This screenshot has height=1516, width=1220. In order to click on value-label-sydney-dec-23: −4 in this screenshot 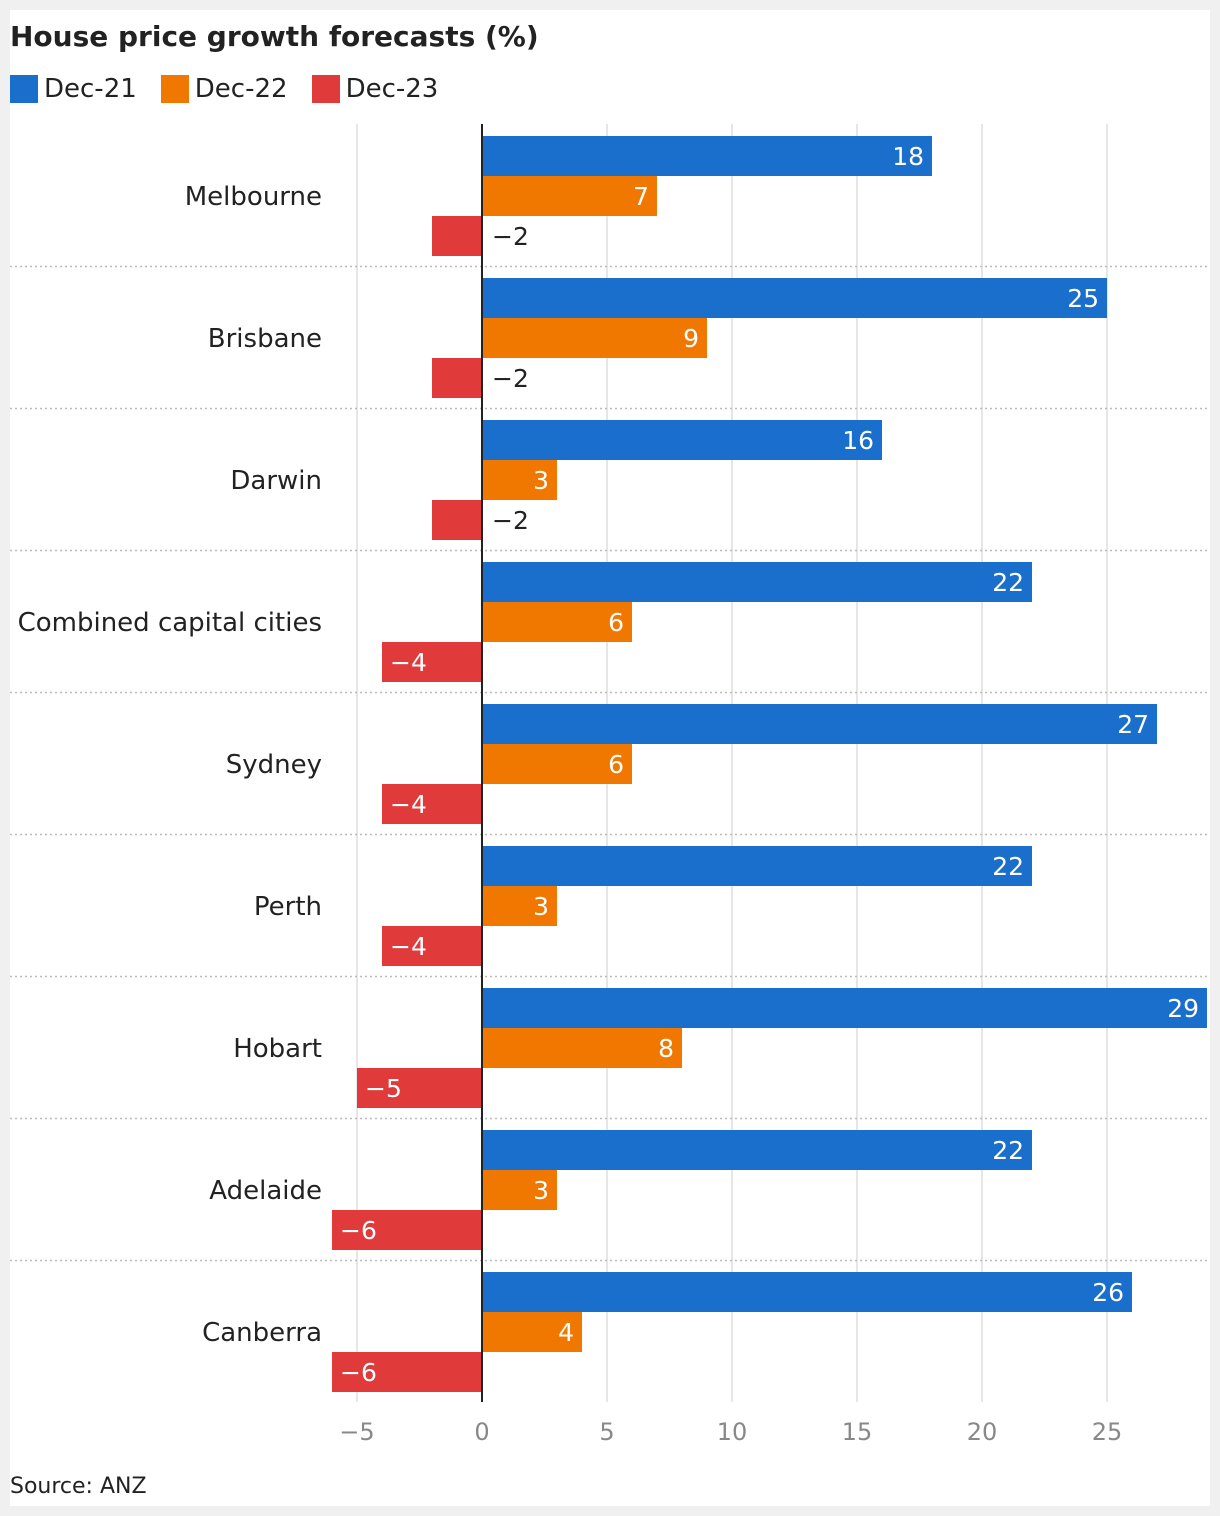, I will do `click(408, 804)`.